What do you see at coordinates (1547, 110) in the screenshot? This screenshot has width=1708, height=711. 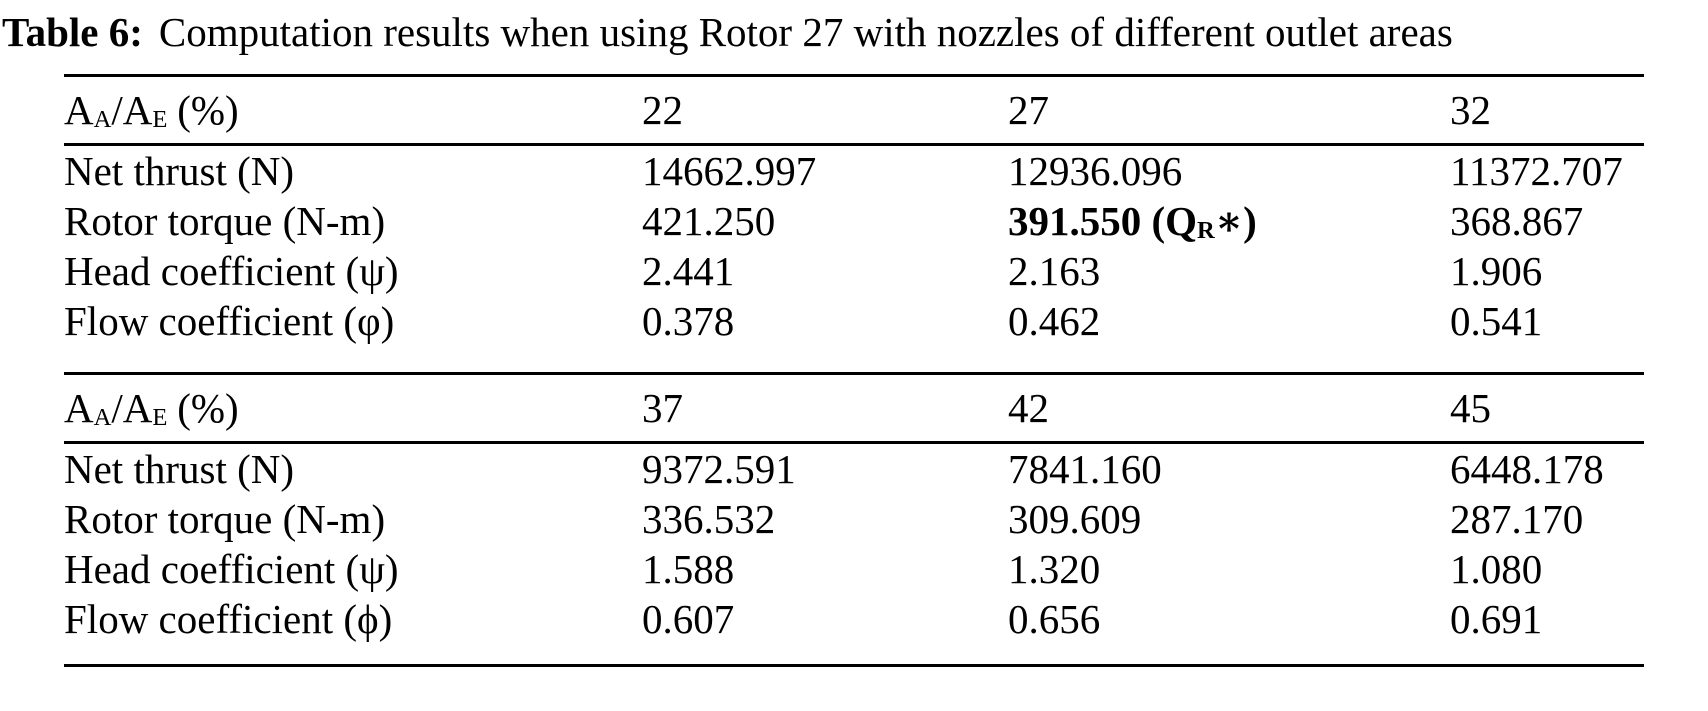 I see `col-header: 32` at bounding box center [1547, 110].